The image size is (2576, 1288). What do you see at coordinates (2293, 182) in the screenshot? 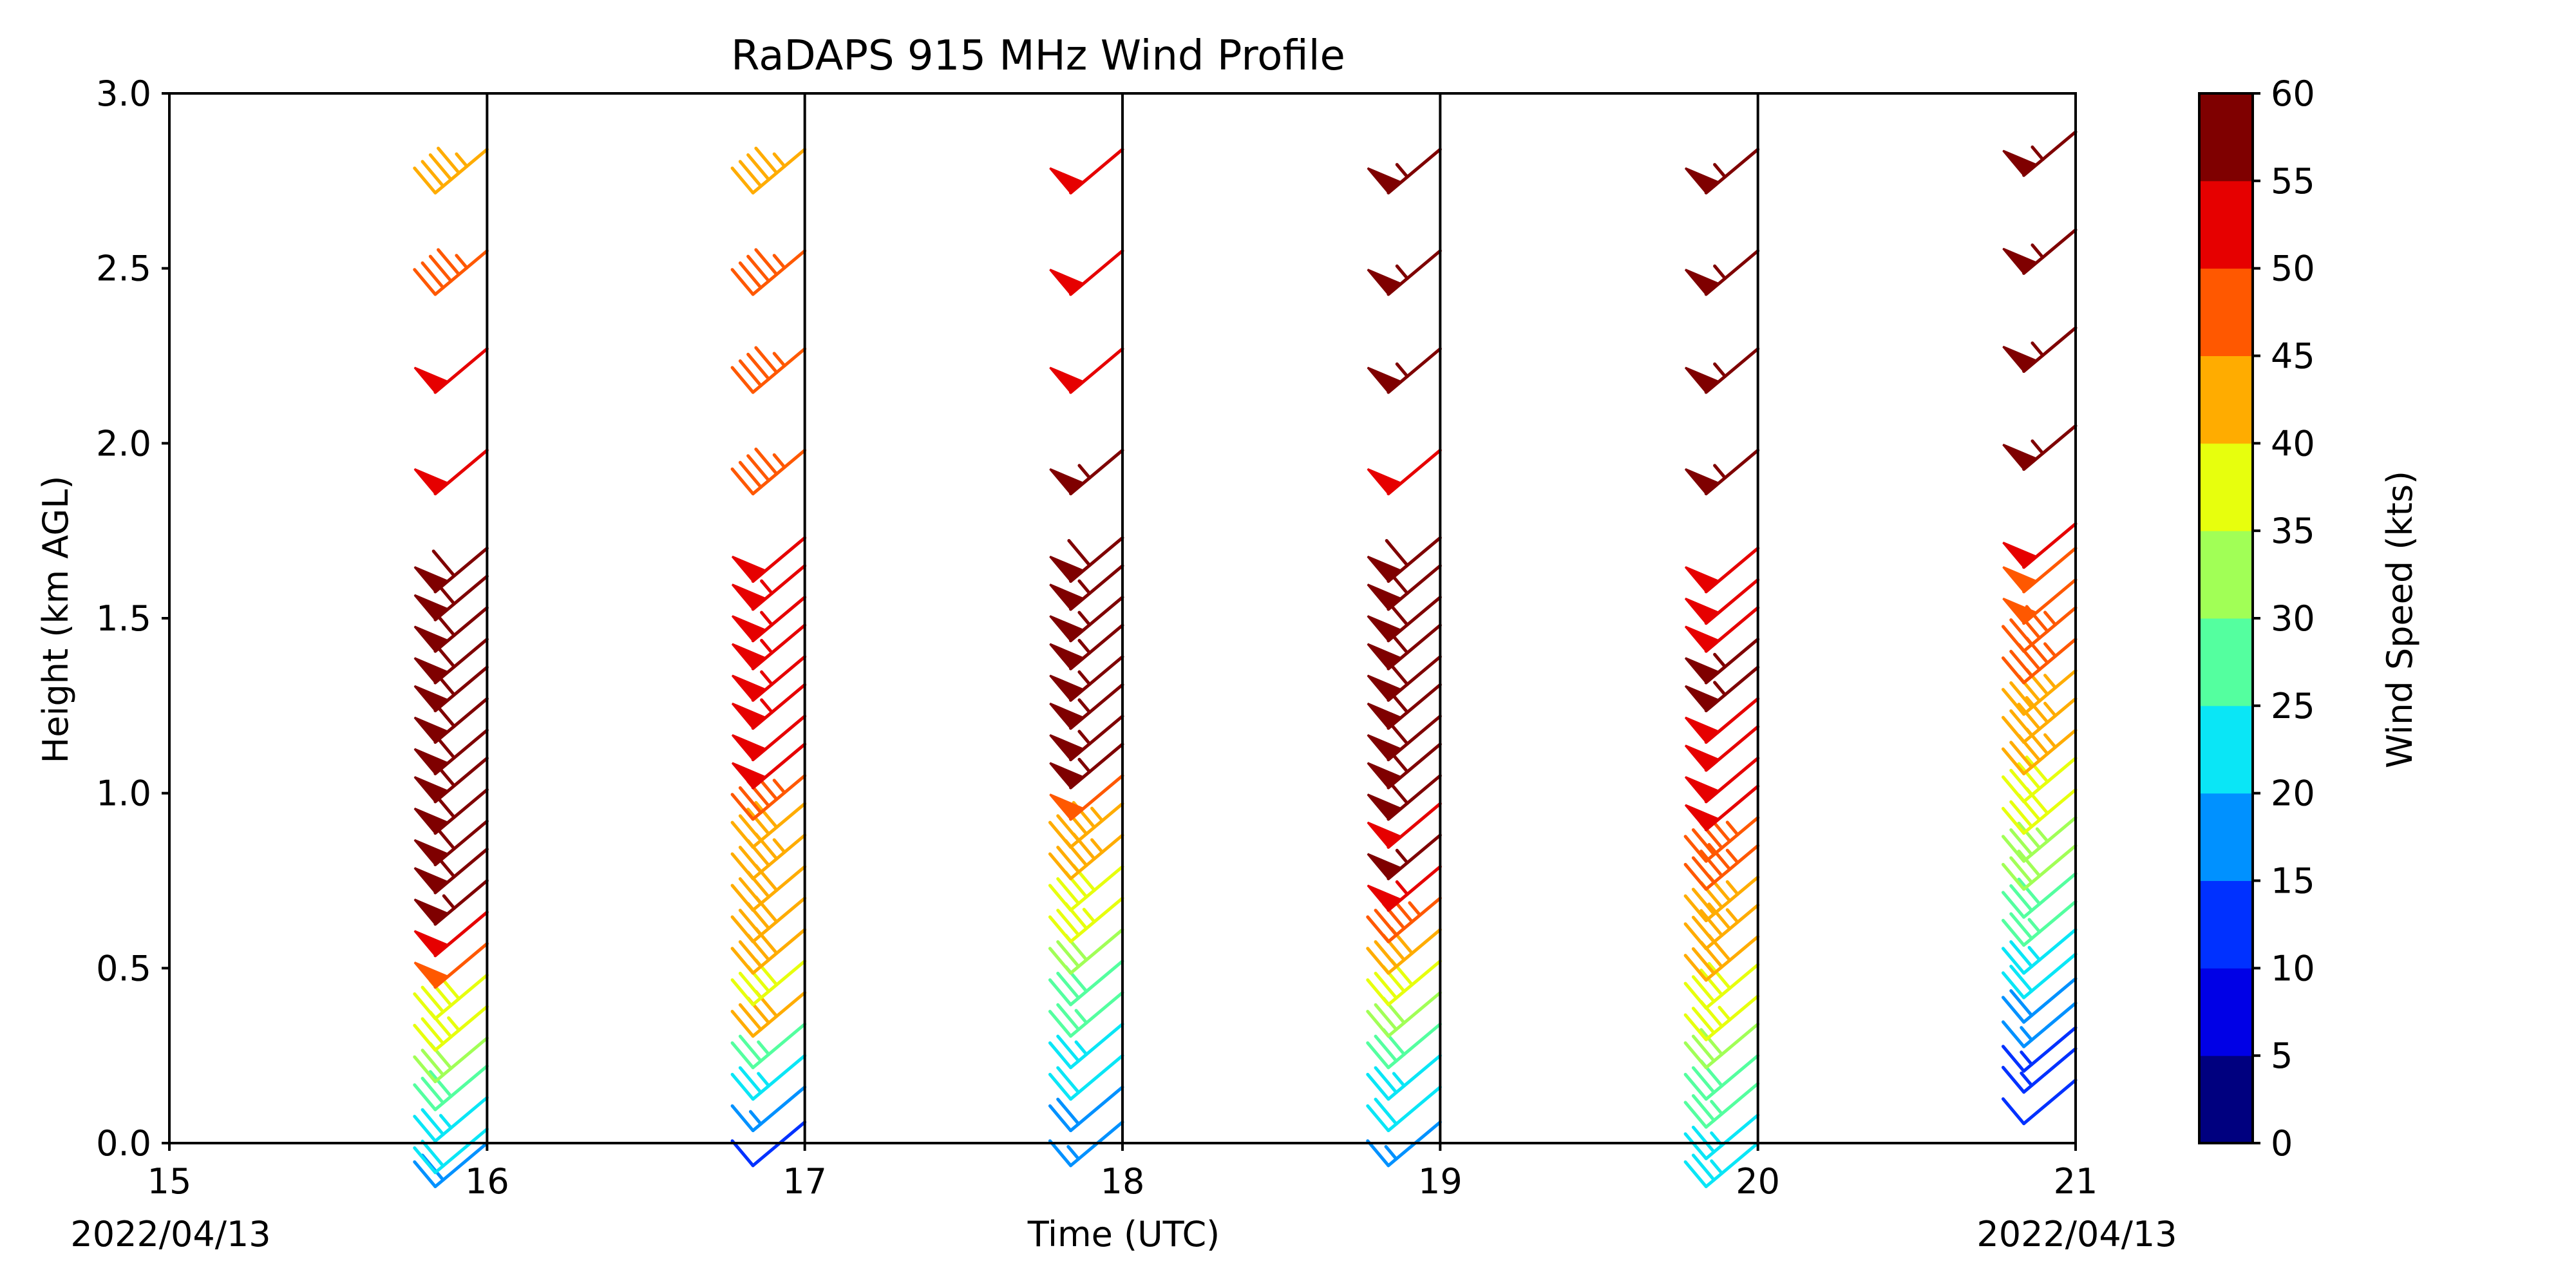
I see `colorbar-tick-label: 55` at bounding box center [2293, 182].